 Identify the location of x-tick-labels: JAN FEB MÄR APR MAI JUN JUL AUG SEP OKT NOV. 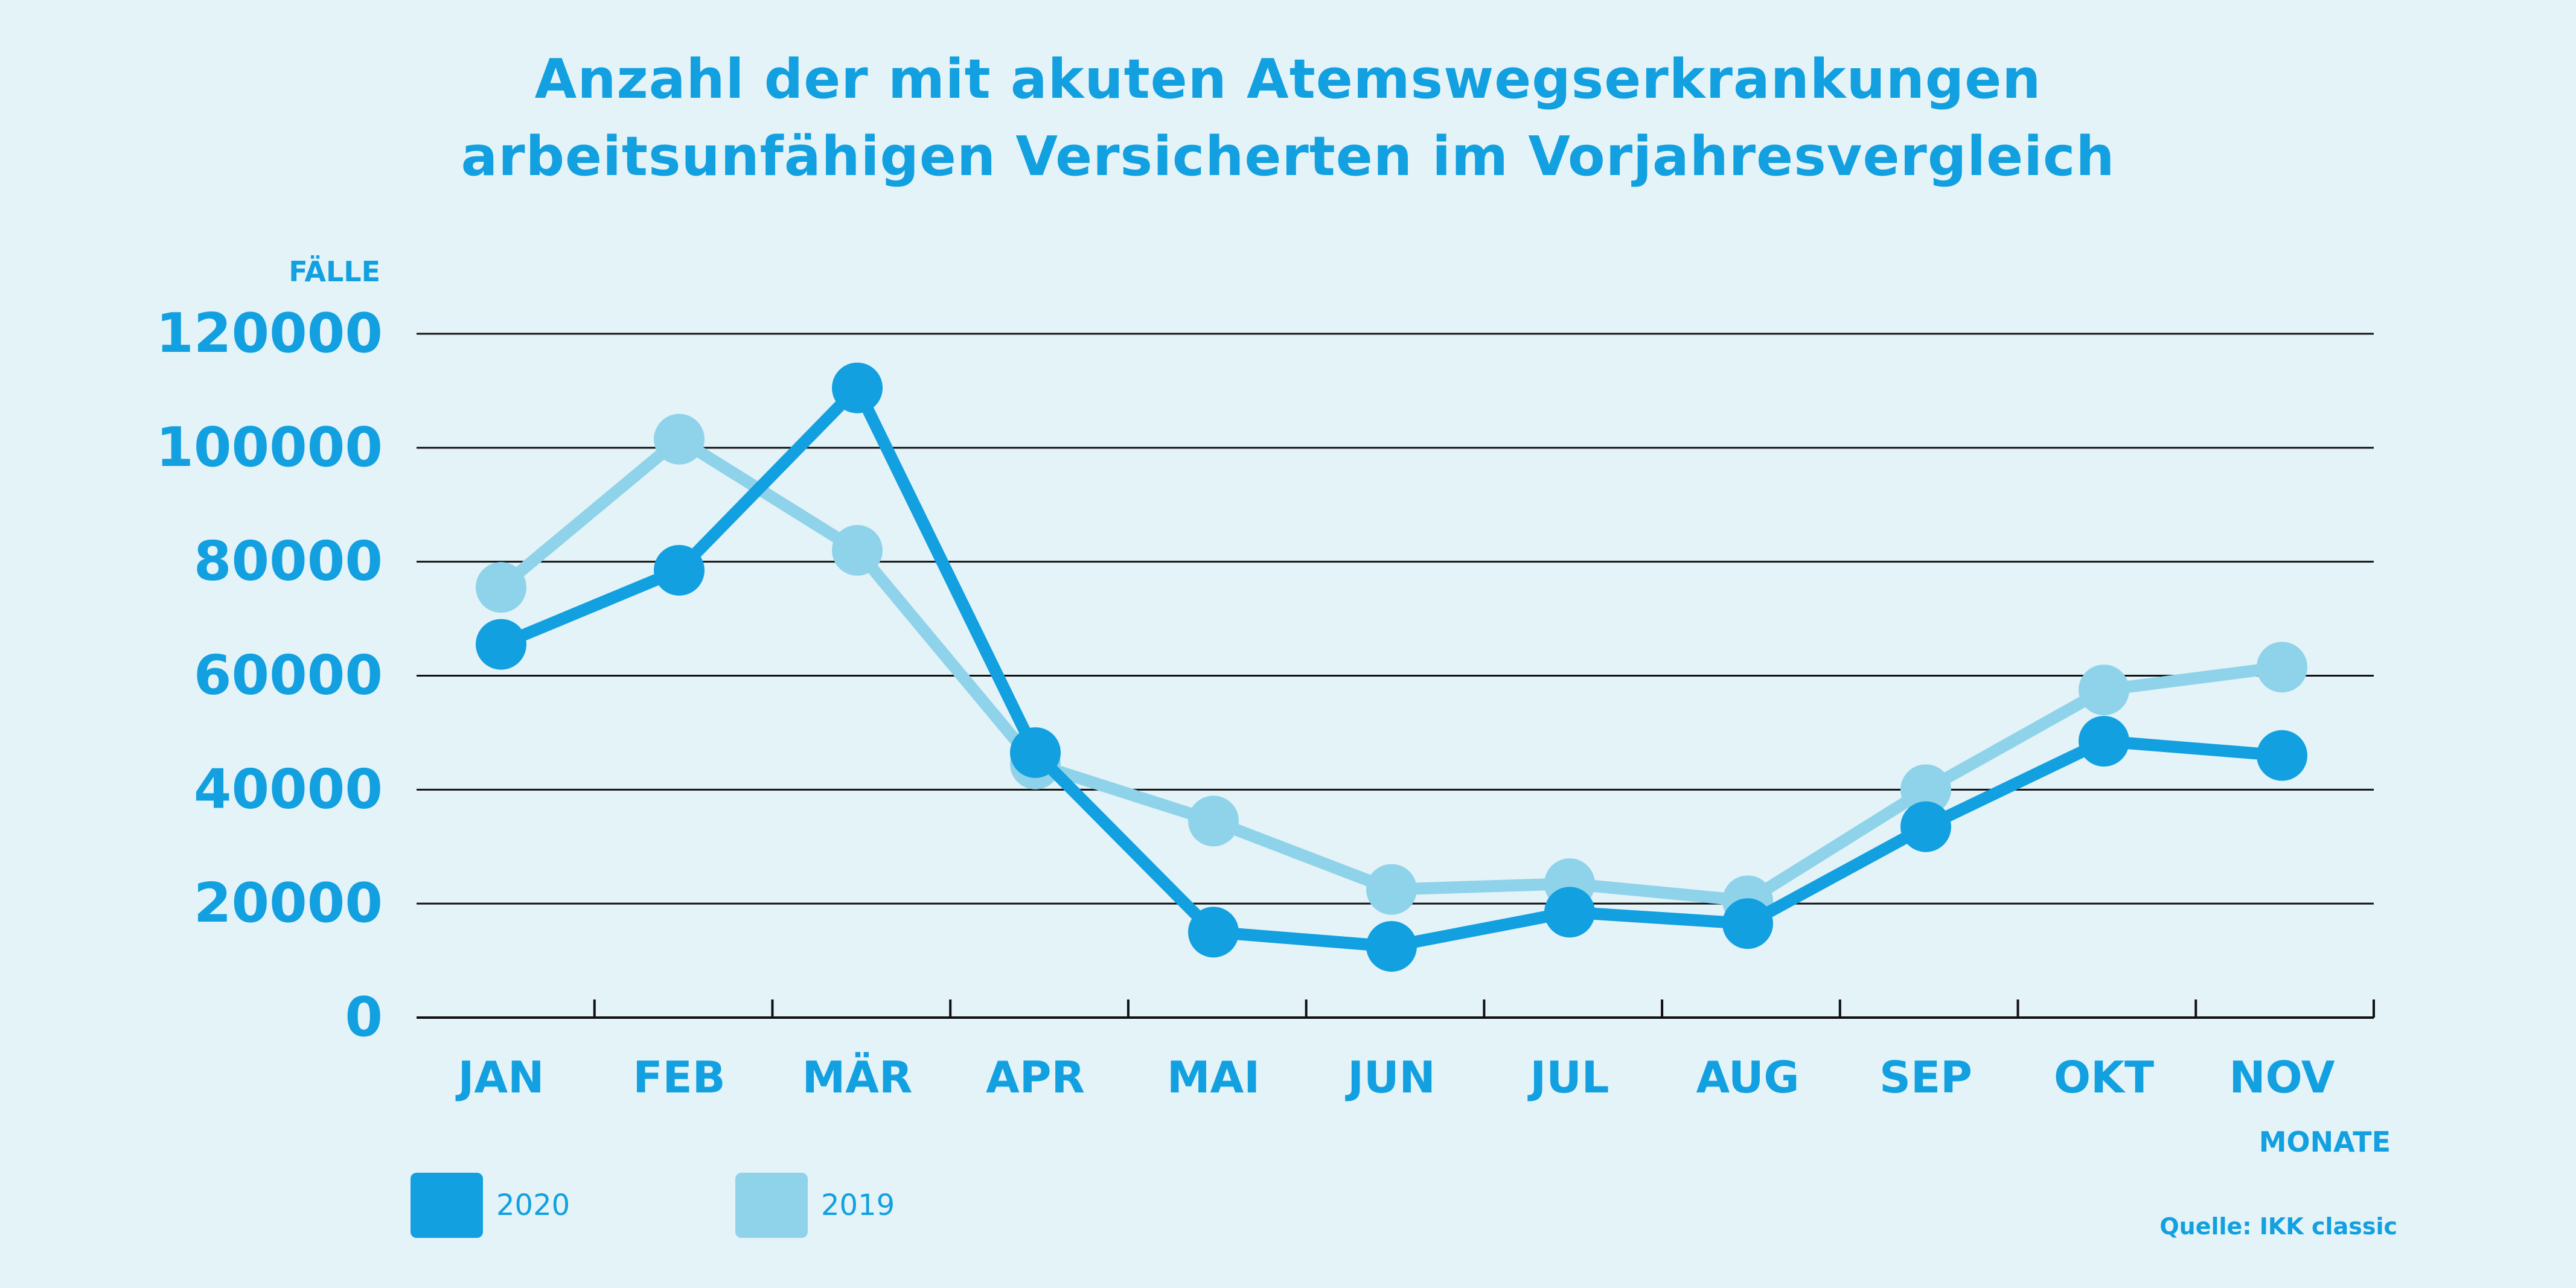
(1395, 1077).